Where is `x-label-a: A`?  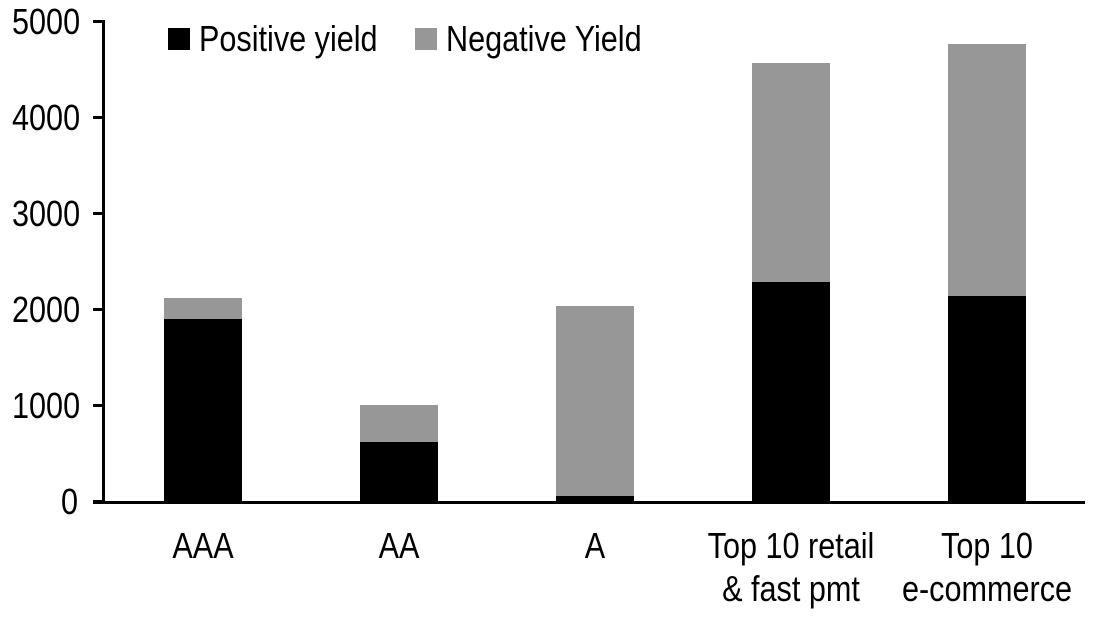 x-label-a: A is located at coordinates (595, 545).